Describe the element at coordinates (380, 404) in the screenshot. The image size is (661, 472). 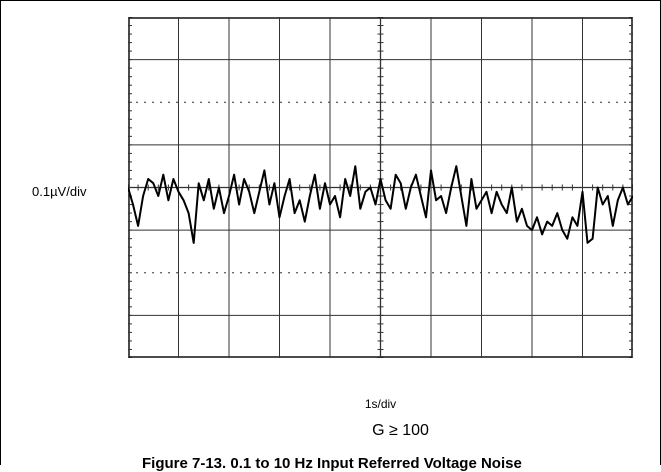
I see `x-axis-label: 1s/div` at that location.